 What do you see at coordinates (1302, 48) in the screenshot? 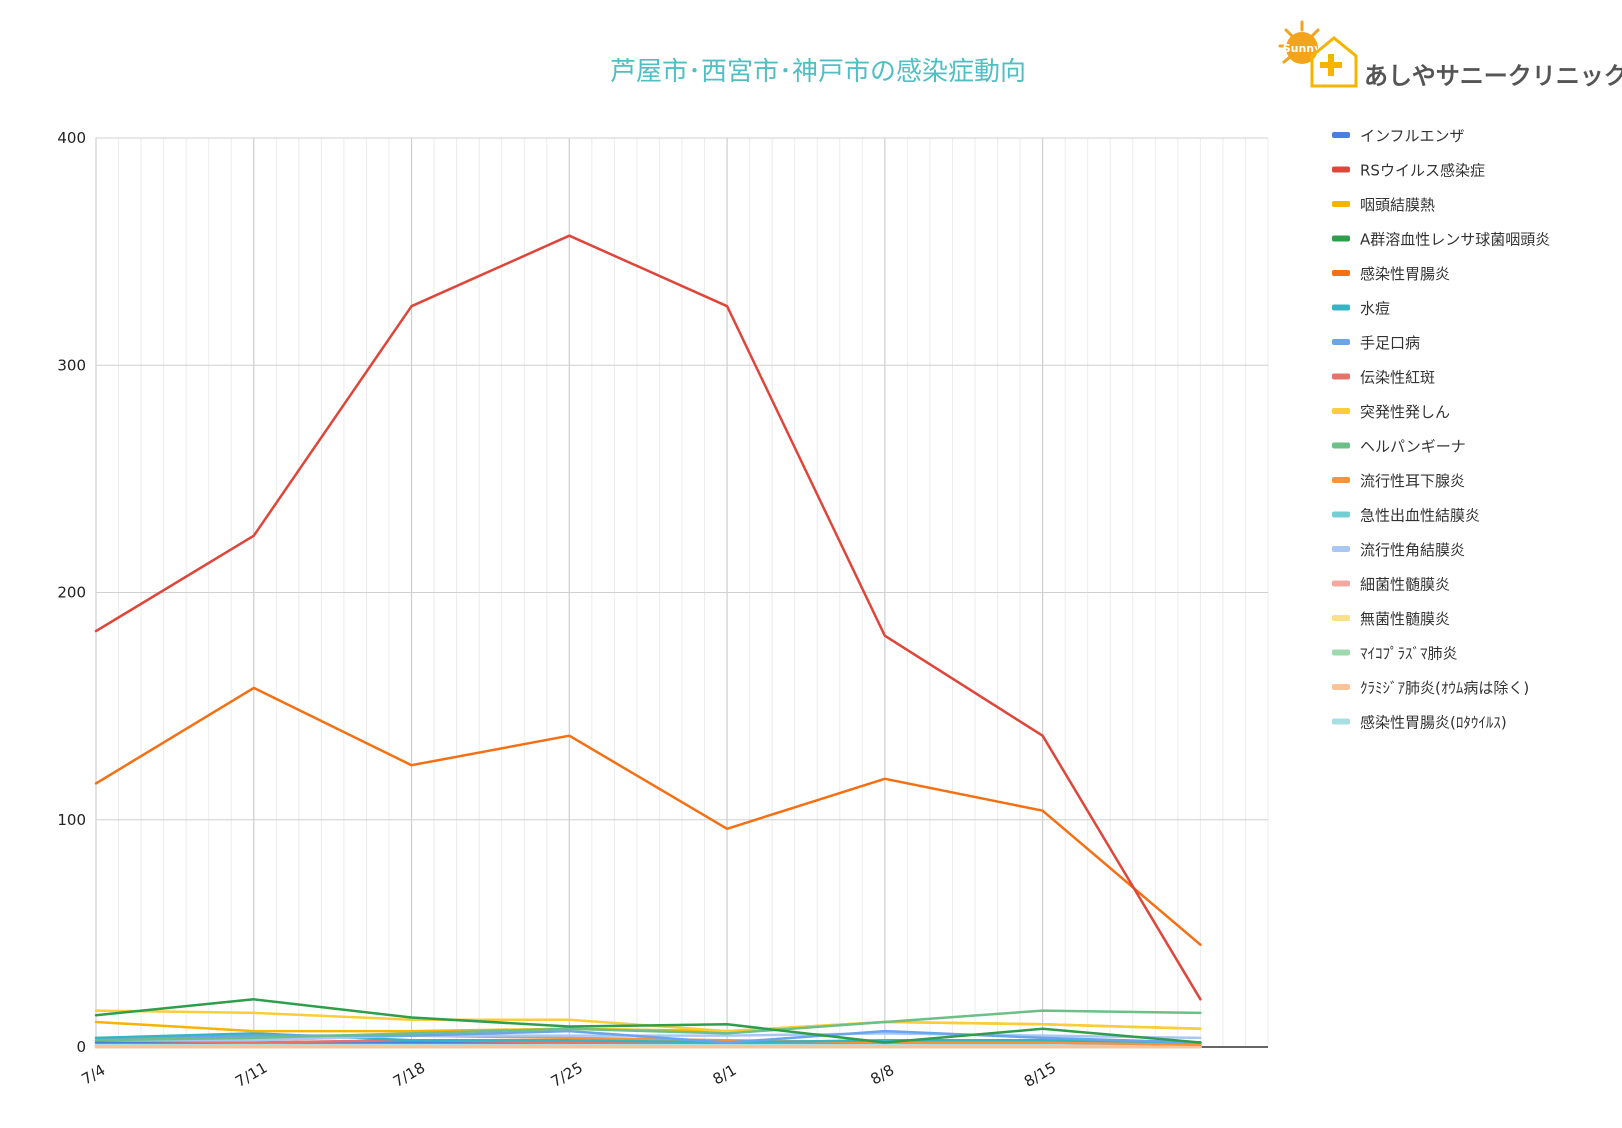
I see `logo-badge-text: Sunny` at bounding box center [1302, 48].